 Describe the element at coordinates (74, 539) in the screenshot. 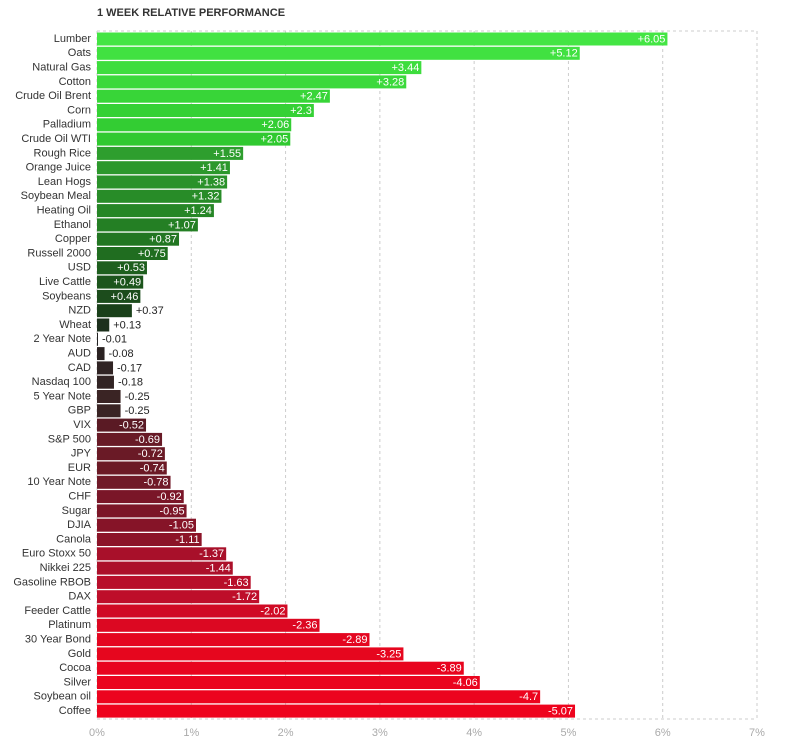

I see `category-label: Canola` at that location.